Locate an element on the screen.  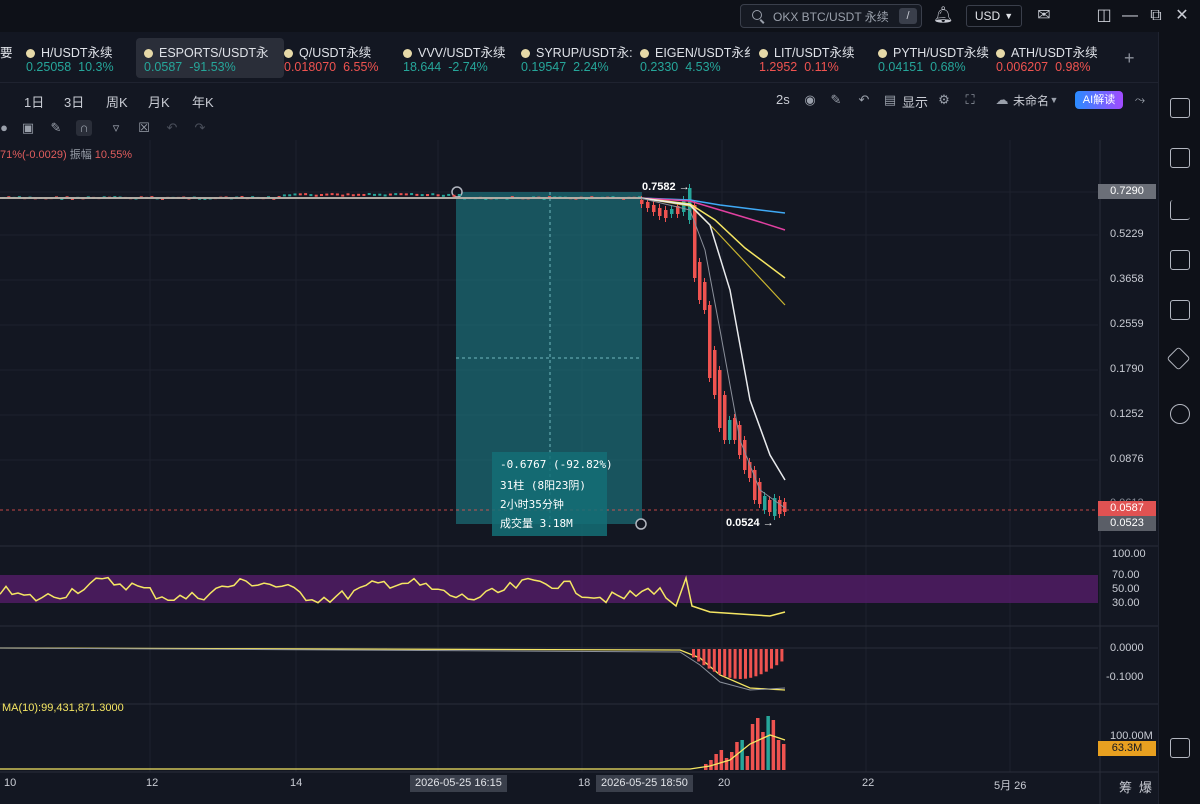
ticker-values: 0.2330 4.53% is located at coordinates (680, 67).